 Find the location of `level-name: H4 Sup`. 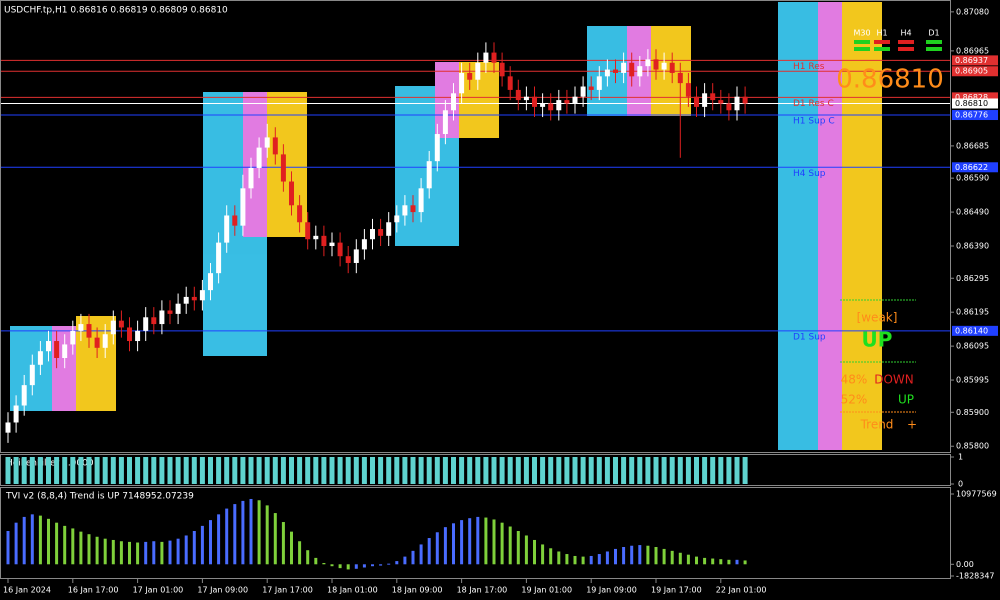

level-name: H4 Sup is located at coordinates (809, 174).